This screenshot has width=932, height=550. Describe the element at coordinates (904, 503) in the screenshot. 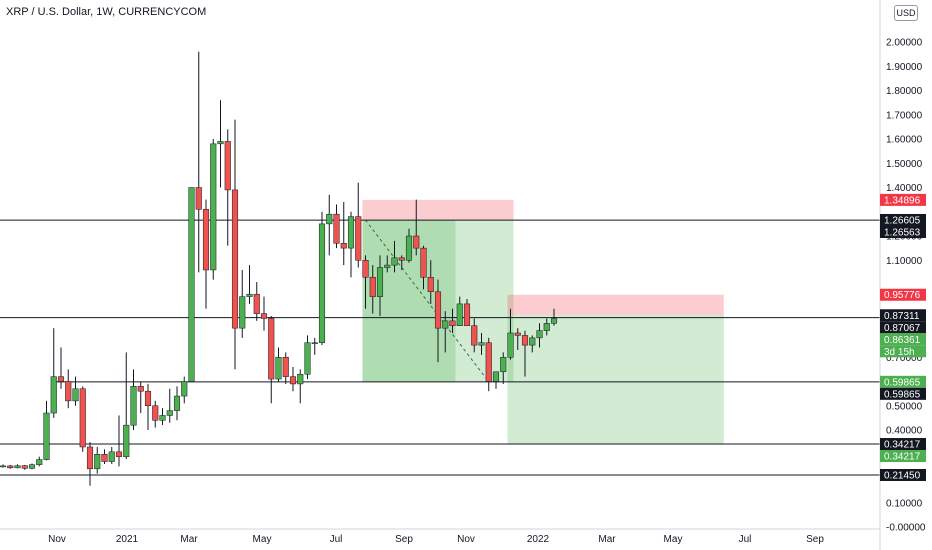

I see `y-tick-label: 0.10000` at that location.